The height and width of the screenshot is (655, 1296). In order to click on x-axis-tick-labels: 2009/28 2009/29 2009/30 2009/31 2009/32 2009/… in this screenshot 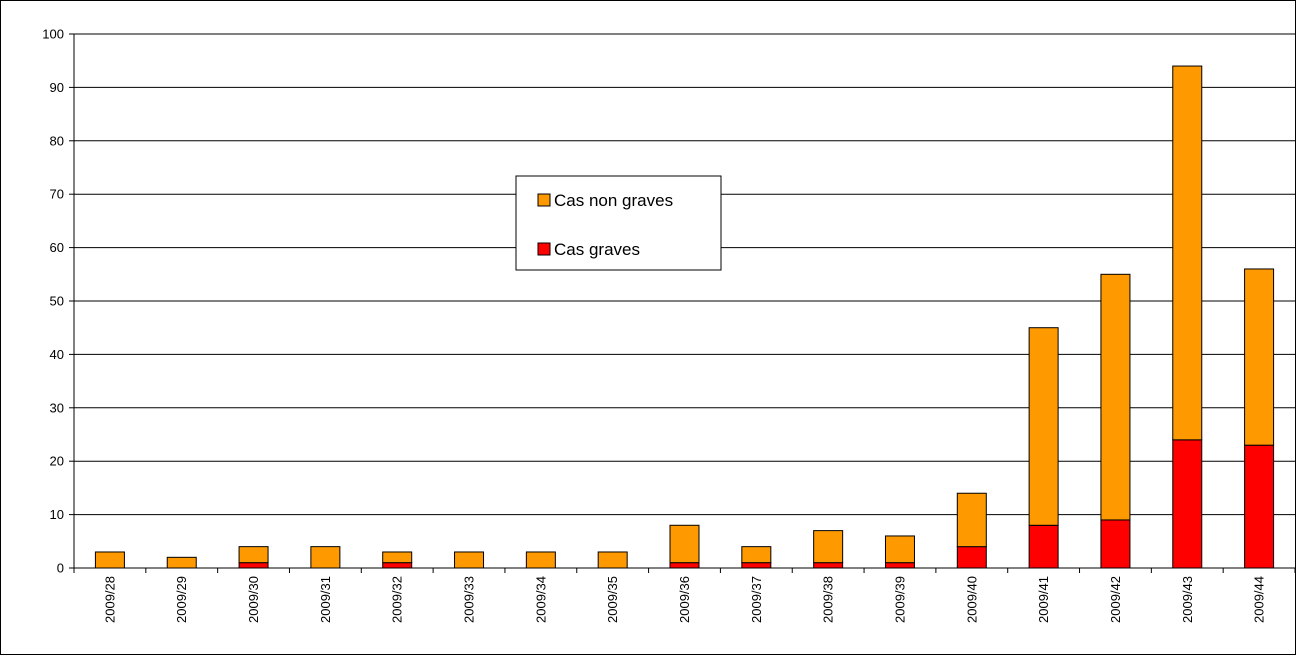, I will do `click(684, 595)`.